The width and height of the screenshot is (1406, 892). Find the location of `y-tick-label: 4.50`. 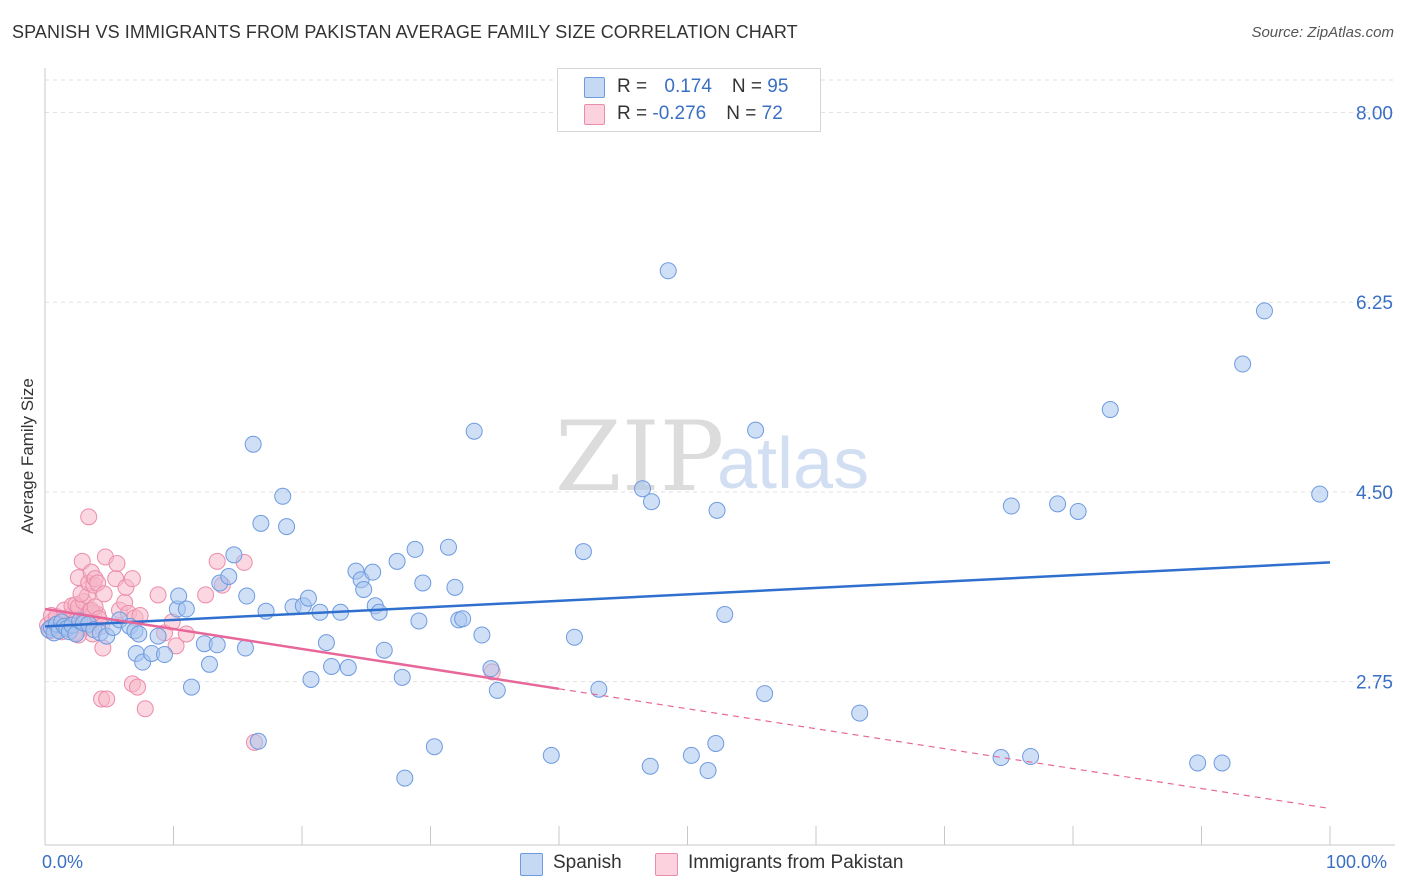

y-tick-label: 4.50 is located at coordinates (1374, 493).